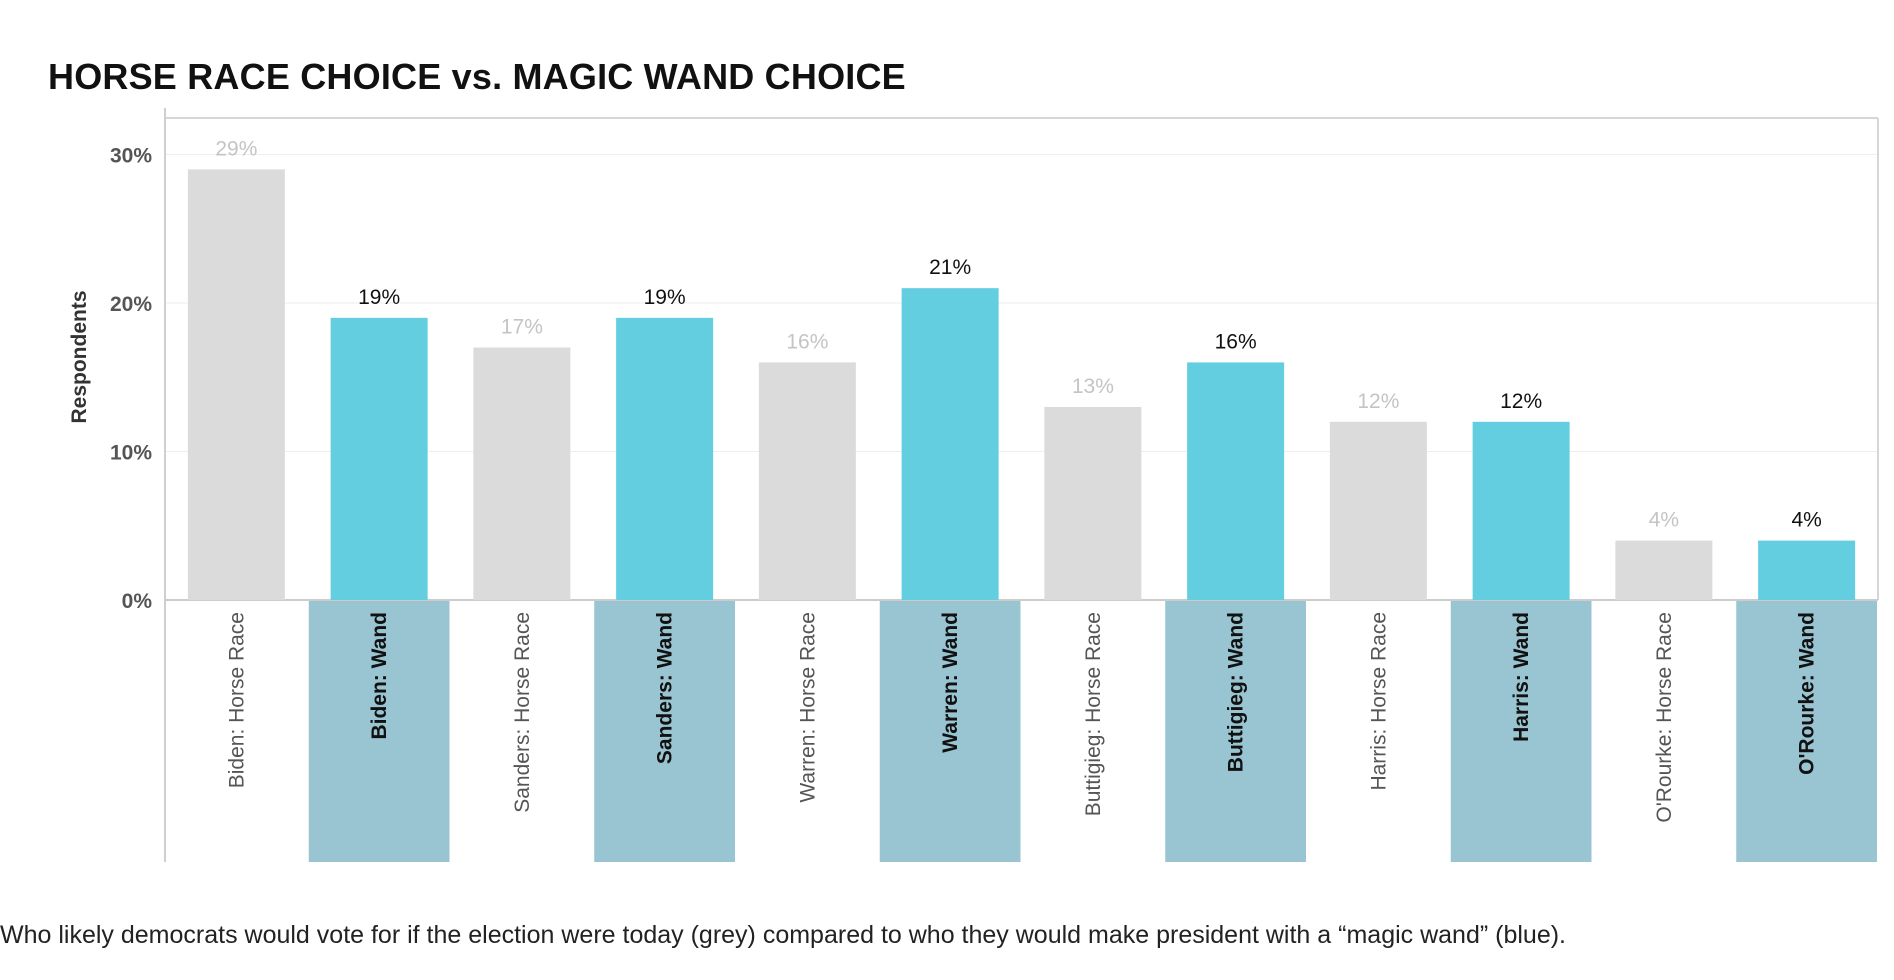 The width and height of the screenshot is (1894, 980). I want to click on y-tick-label: 0%, so click(137, 601).